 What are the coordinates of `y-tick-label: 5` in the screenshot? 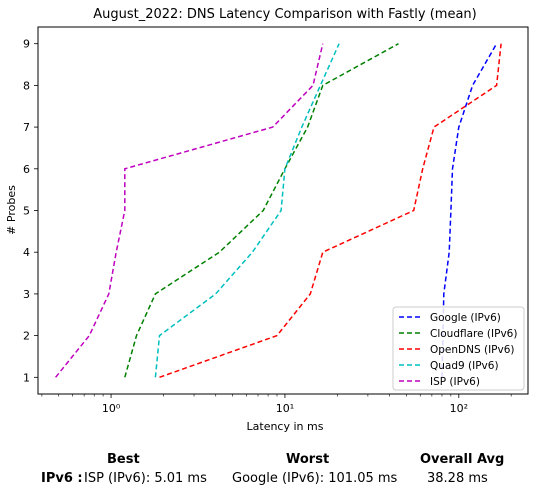 It's located at (26, 211).